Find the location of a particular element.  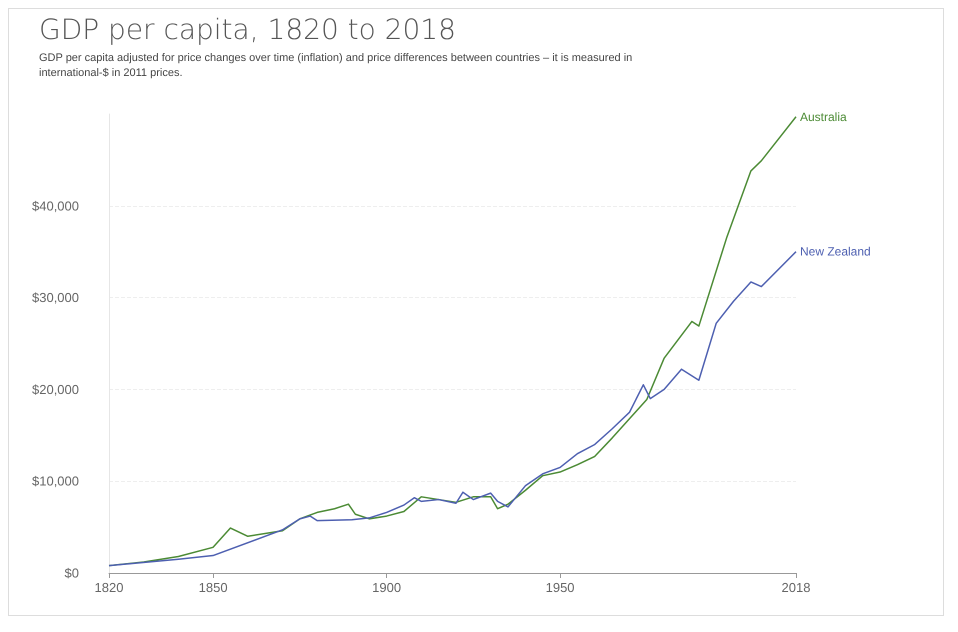

y-tick-label: $0 is located at coordinates (71, 573).